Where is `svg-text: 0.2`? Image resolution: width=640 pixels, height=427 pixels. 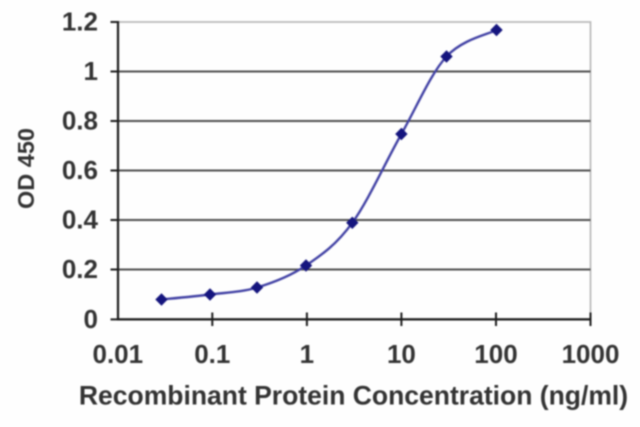
svg-text: 0.2 is located at coordinates (80, 269).